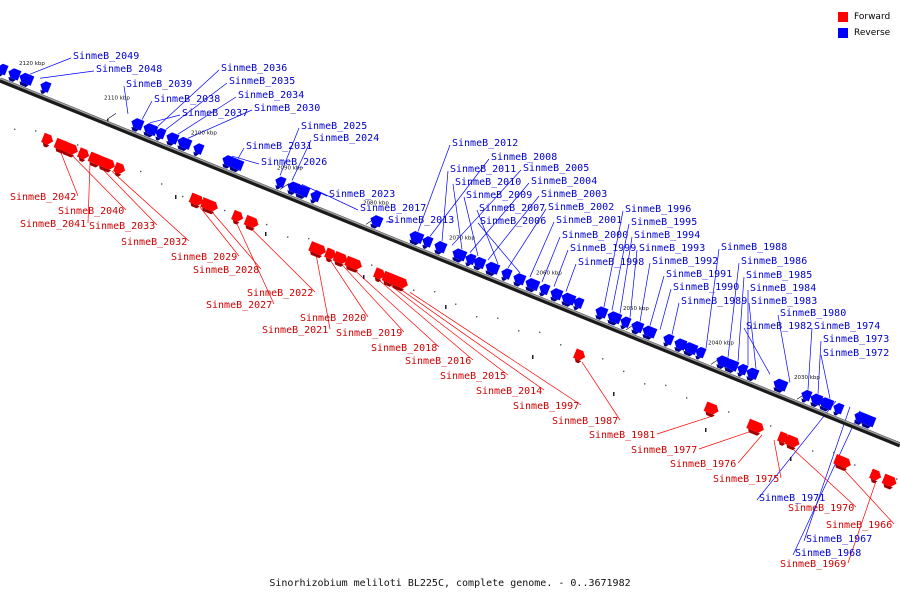 The width and height of the screenshot is (900, 600). What do you see at coordinates (549, 274) in the screenshot?
I see `tick-label: 2060 kbp` at bounding box center [549, 274].